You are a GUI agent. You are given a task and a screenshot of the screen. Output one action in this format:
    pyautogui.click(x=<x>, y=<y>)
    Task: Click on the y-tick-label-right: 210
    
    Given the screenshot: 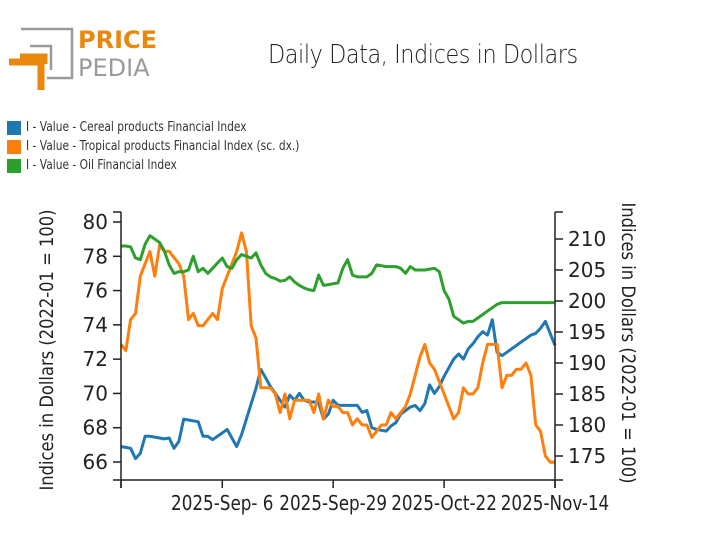 What is the action you would take?
    pyautogui.click(x=587, y=239)
    